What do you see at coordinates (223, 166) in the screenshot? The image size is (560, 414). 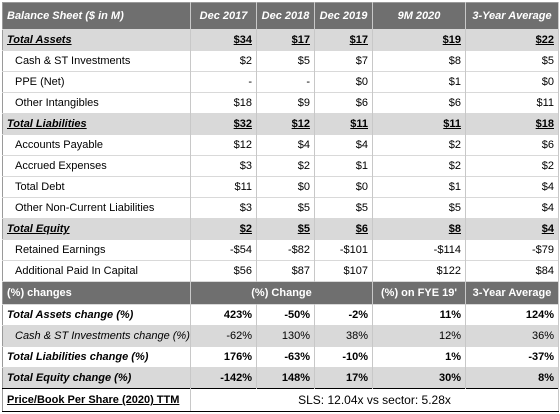 I see `row-value: $3` at bounding box center [223, 166].